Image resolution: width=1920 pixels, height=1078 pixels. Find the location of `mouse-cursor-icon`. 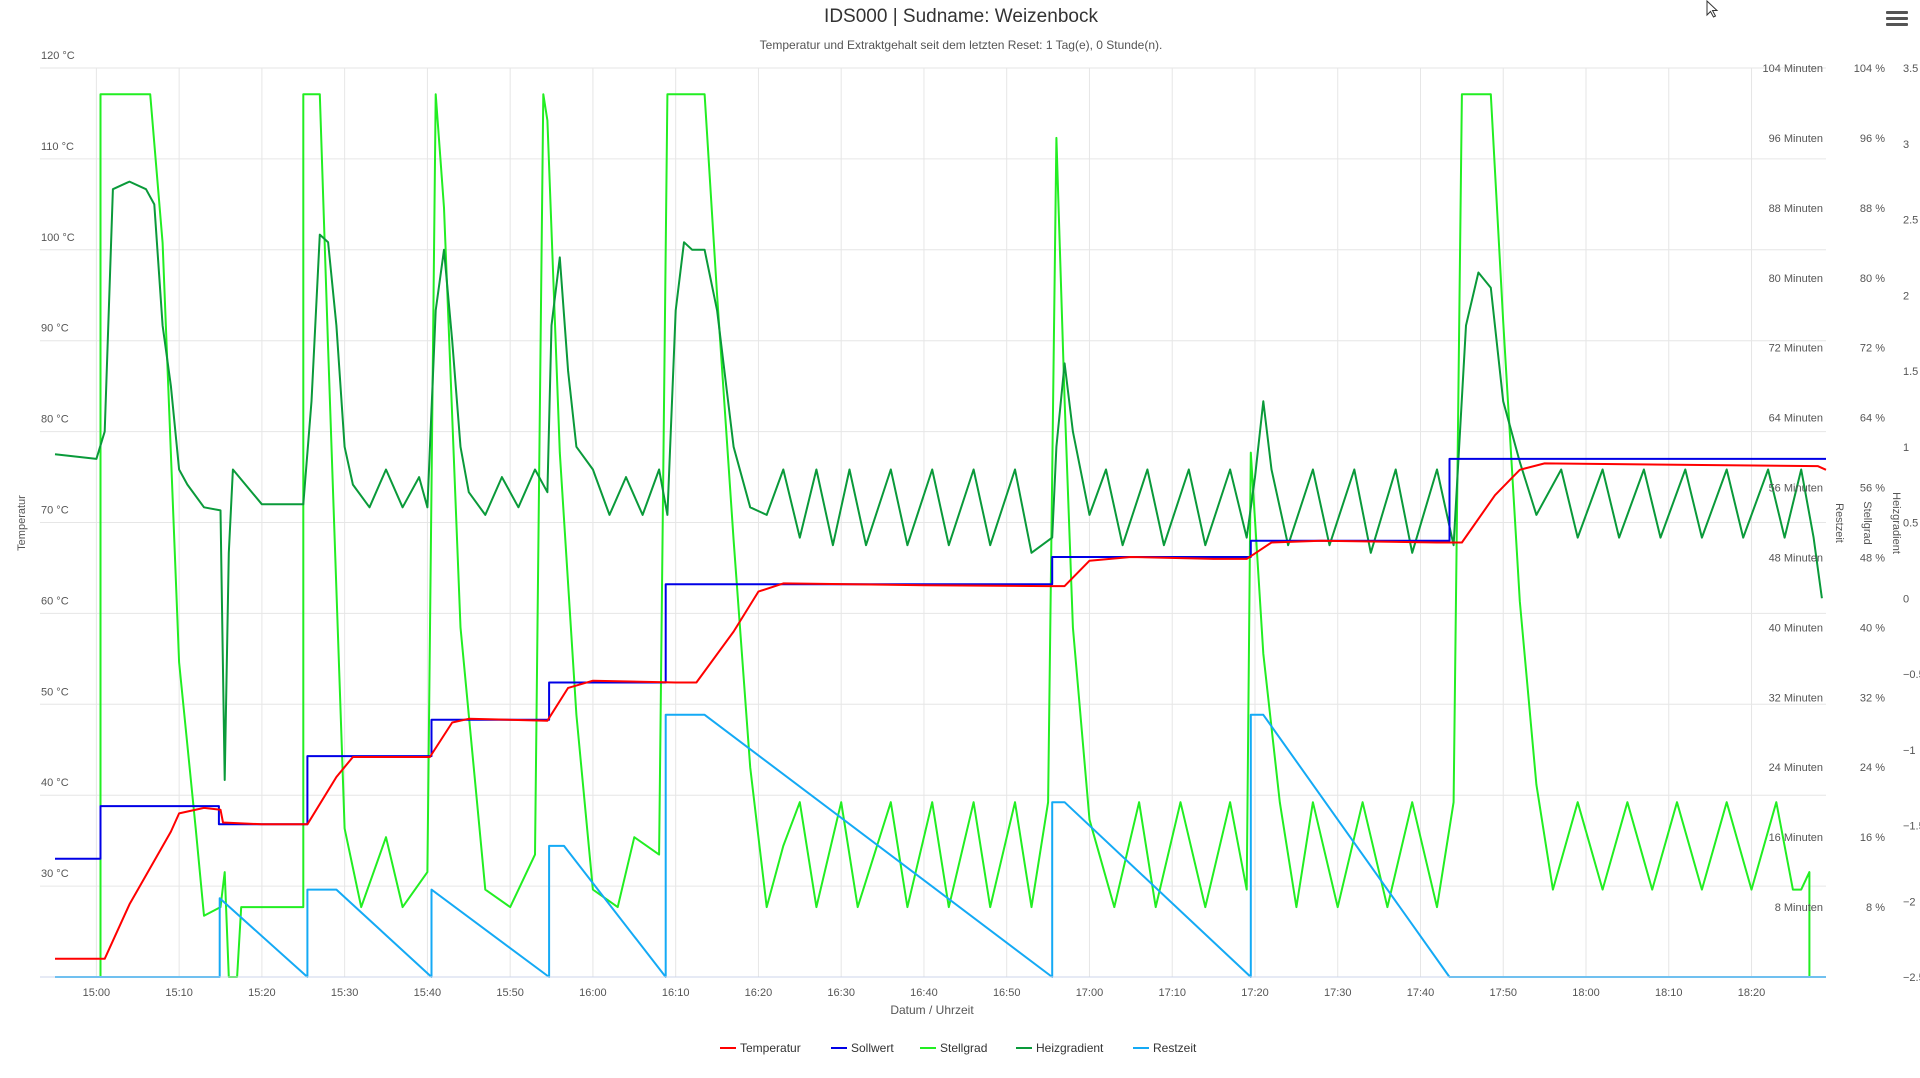

mouse-cursor-icon is located at coordinates (1712, 9).